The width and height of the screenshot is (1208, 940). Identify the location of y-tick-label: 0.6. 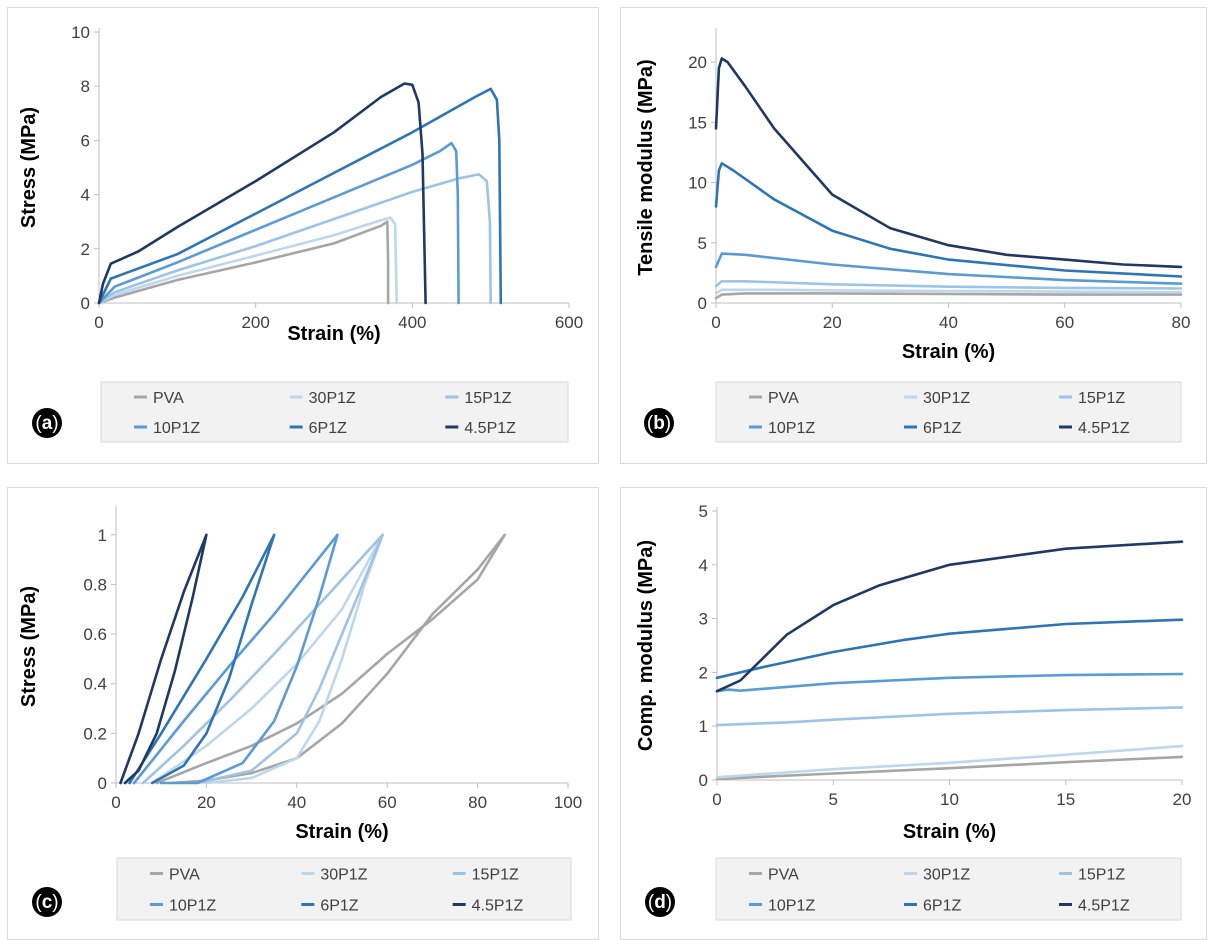
(95, 634).